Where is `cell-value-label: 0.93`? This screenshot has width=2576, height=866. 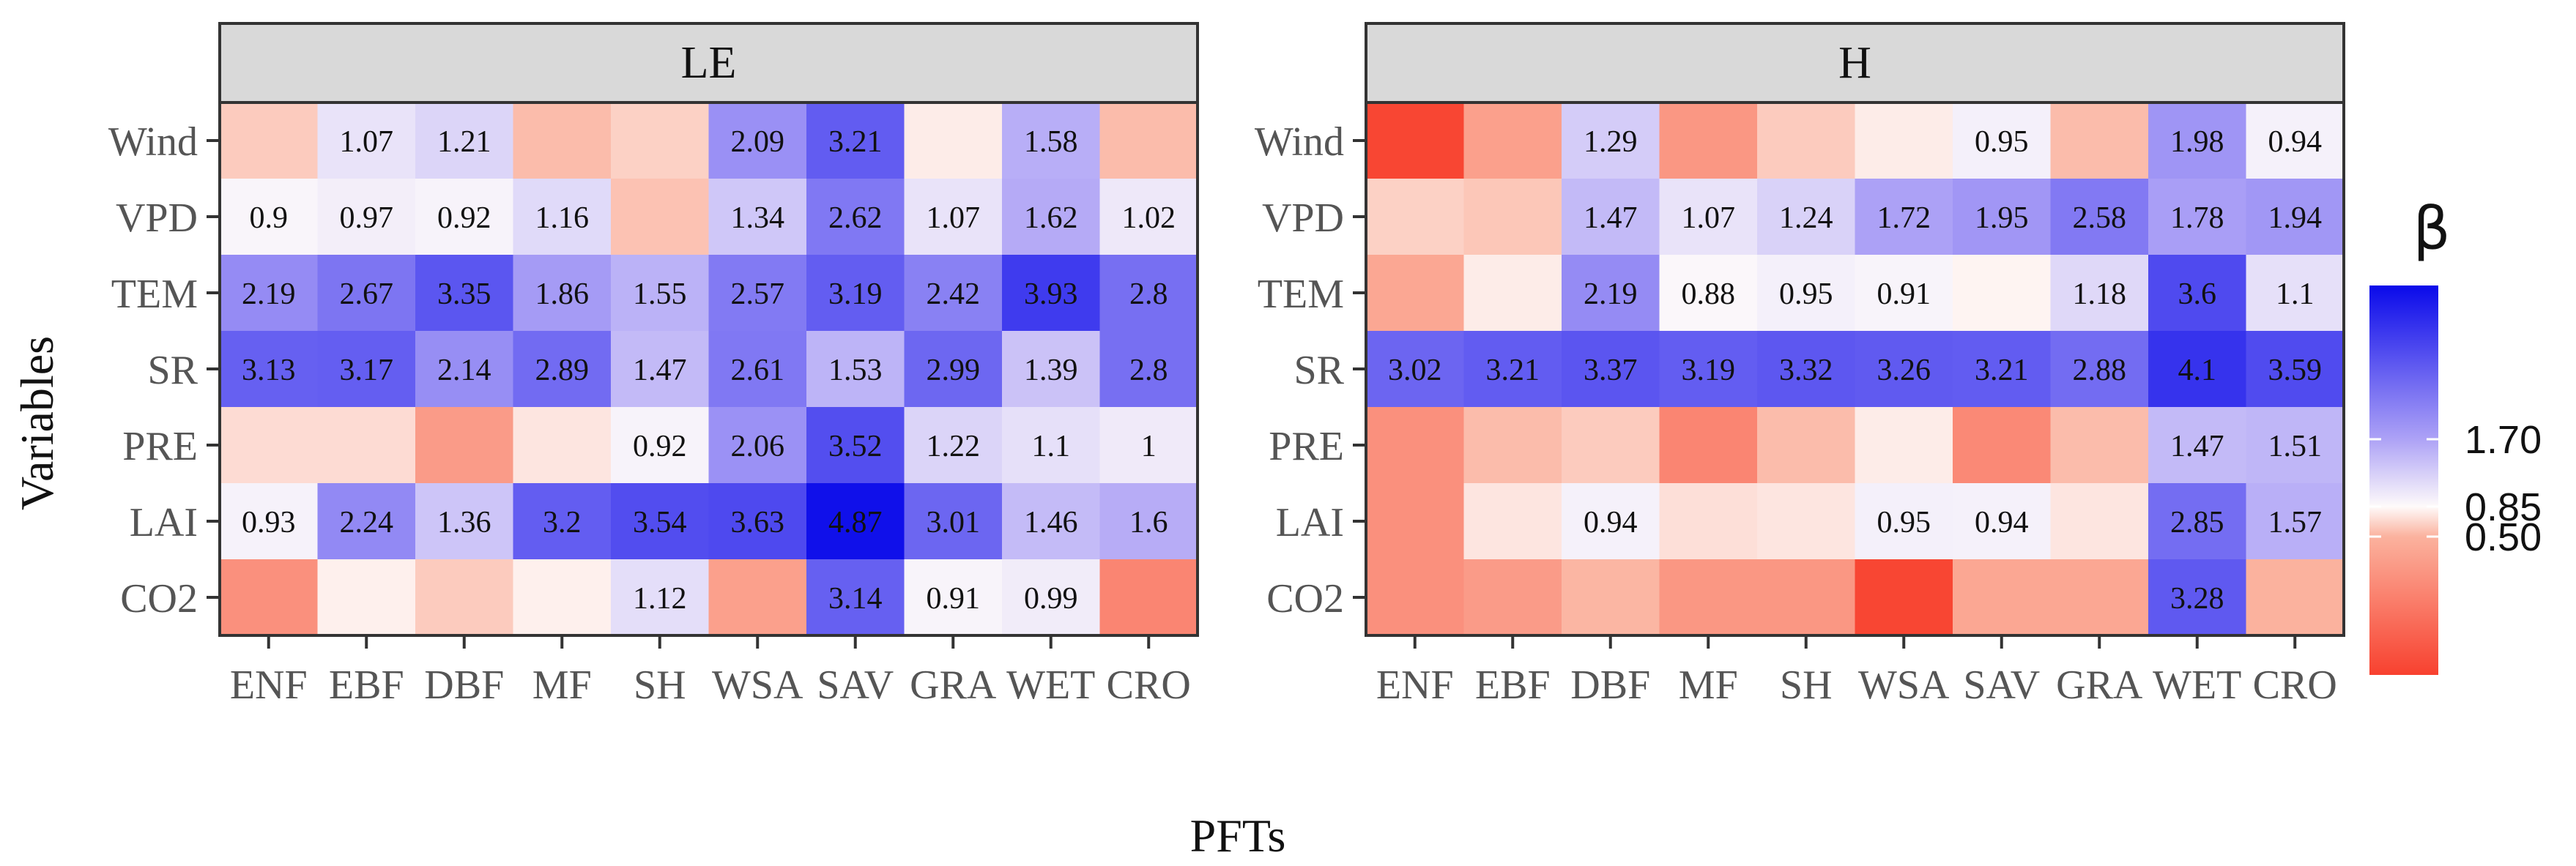
cell-value-label: 0.93 is located at coordinates (269, 523).